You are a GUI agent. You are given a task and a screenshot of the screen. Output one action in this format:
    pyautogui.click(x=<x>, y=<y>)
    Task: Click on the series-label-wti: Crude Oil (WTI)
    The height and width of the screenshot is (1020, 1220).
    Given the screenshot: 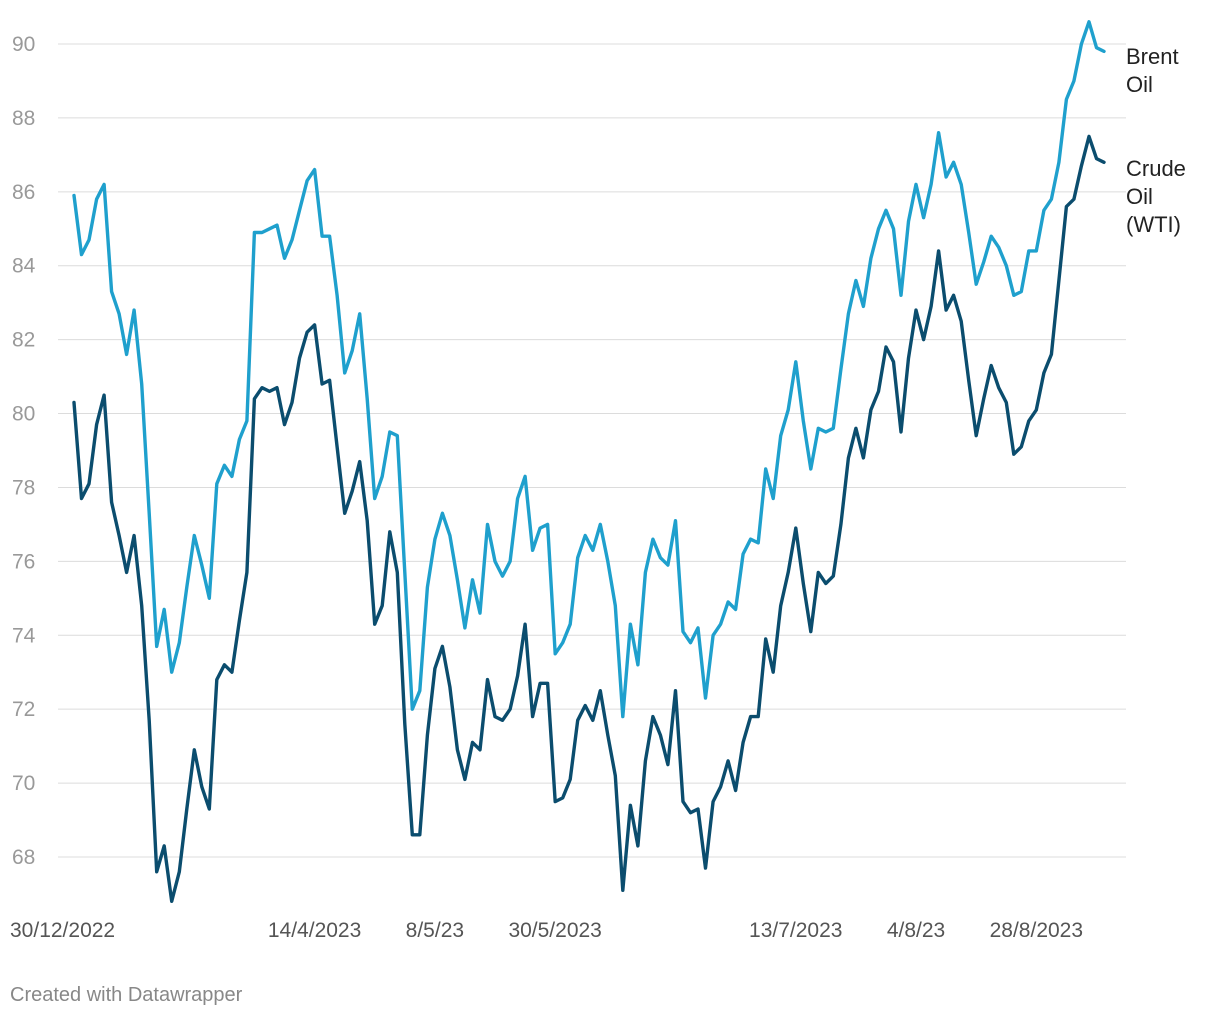 What is the action you would take?
    pyautogui.click(x=1156, y=196)
    